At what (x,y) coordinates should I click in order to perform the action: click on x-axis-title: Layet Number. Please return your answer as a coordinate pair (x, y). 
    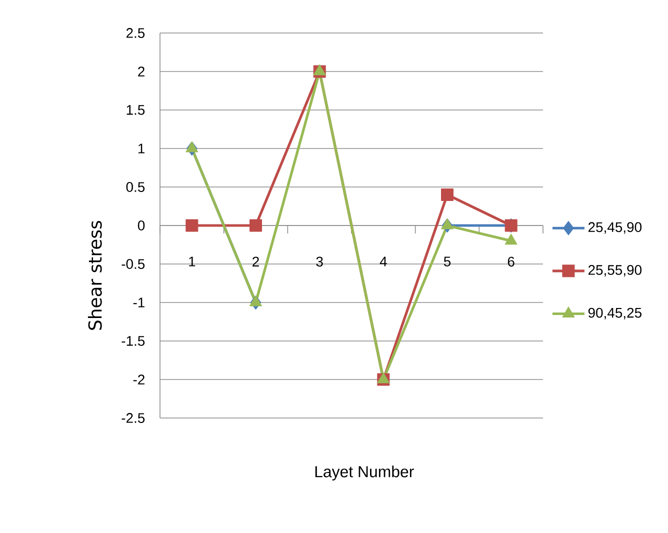
    Looking at the image, I should click on (364, 473).